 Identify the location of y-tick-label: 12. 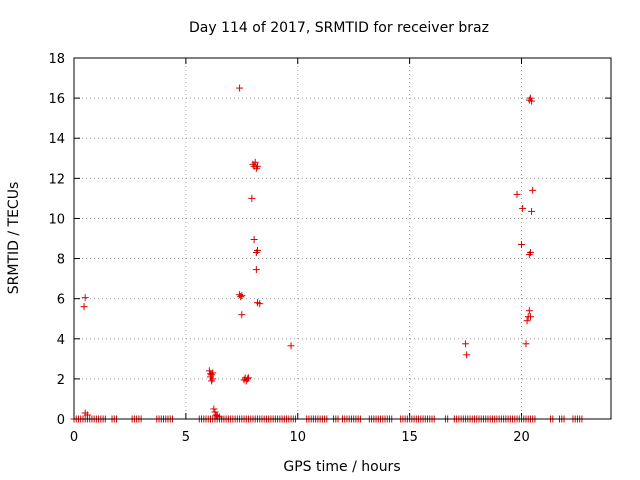
(56, 179).